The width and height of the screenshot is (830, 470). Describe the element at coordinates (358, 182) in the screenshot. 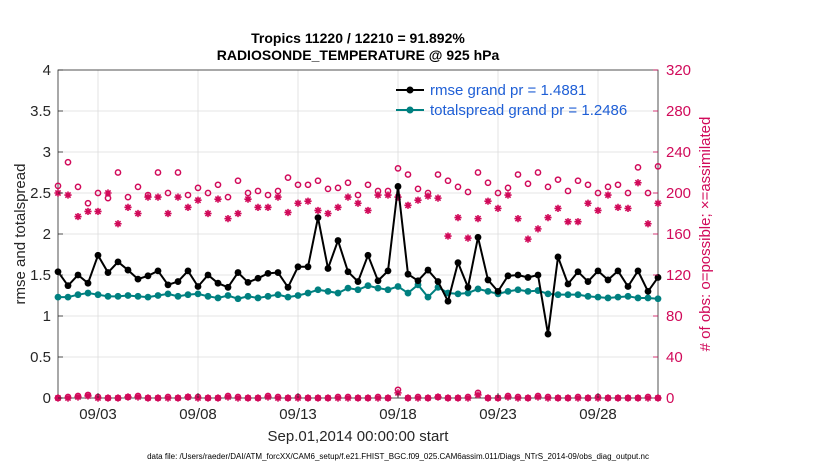

I see `obs-possible-marks` at that location.